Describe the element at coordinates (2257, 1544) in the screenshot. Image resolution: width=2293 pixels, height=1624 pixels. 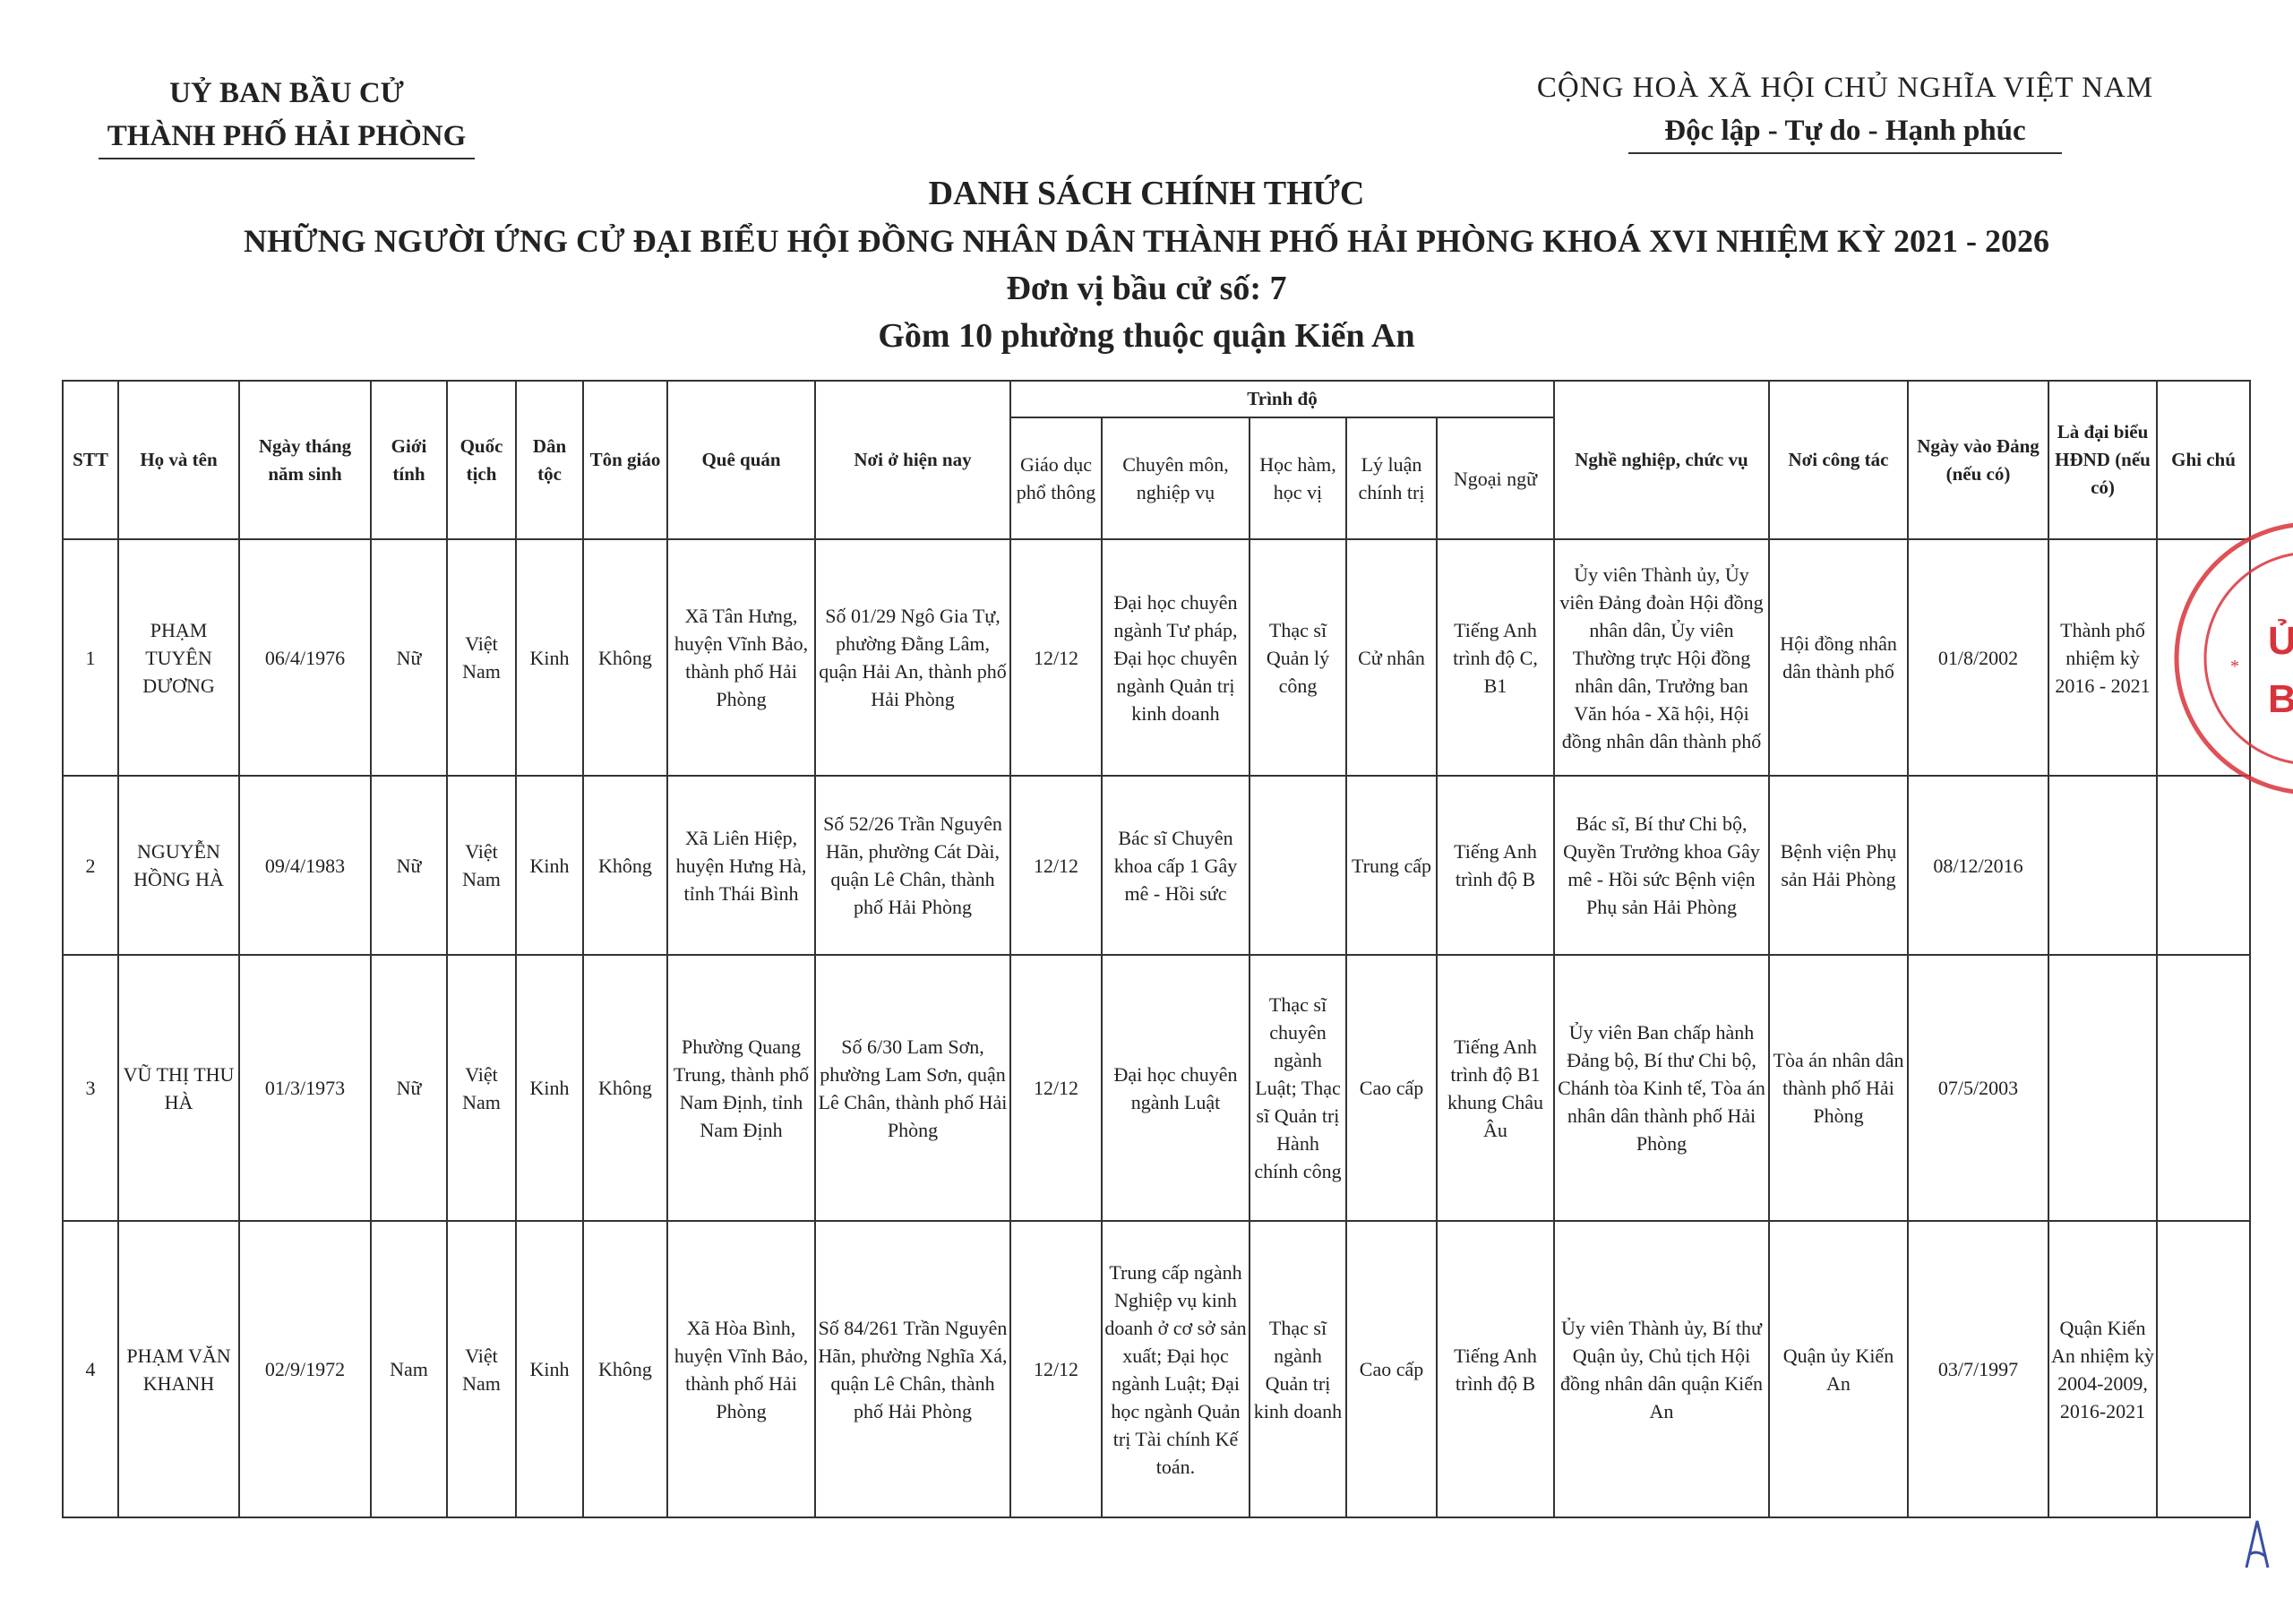
I see `signature-mark` at that location.